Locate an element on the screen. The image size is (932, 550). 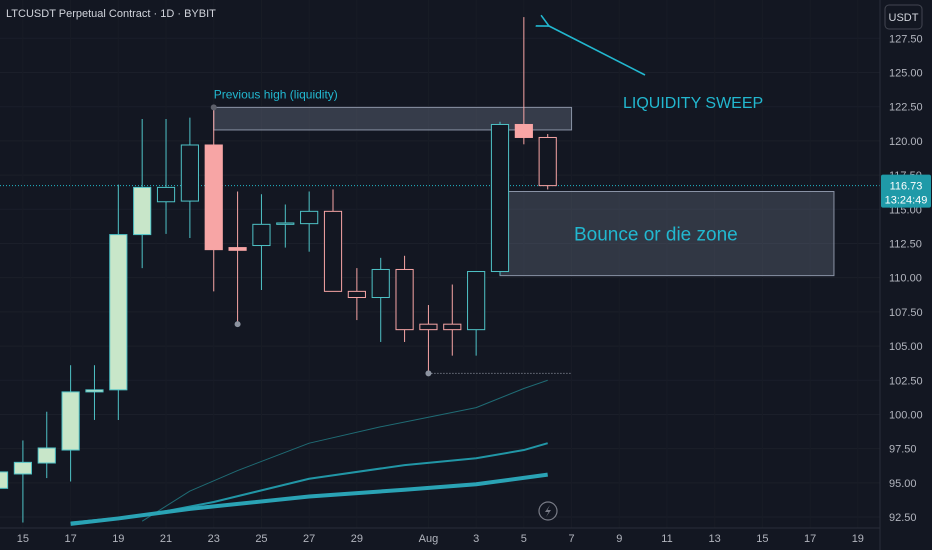
x-tick-label: 7 is located at coordinates (571, 539).